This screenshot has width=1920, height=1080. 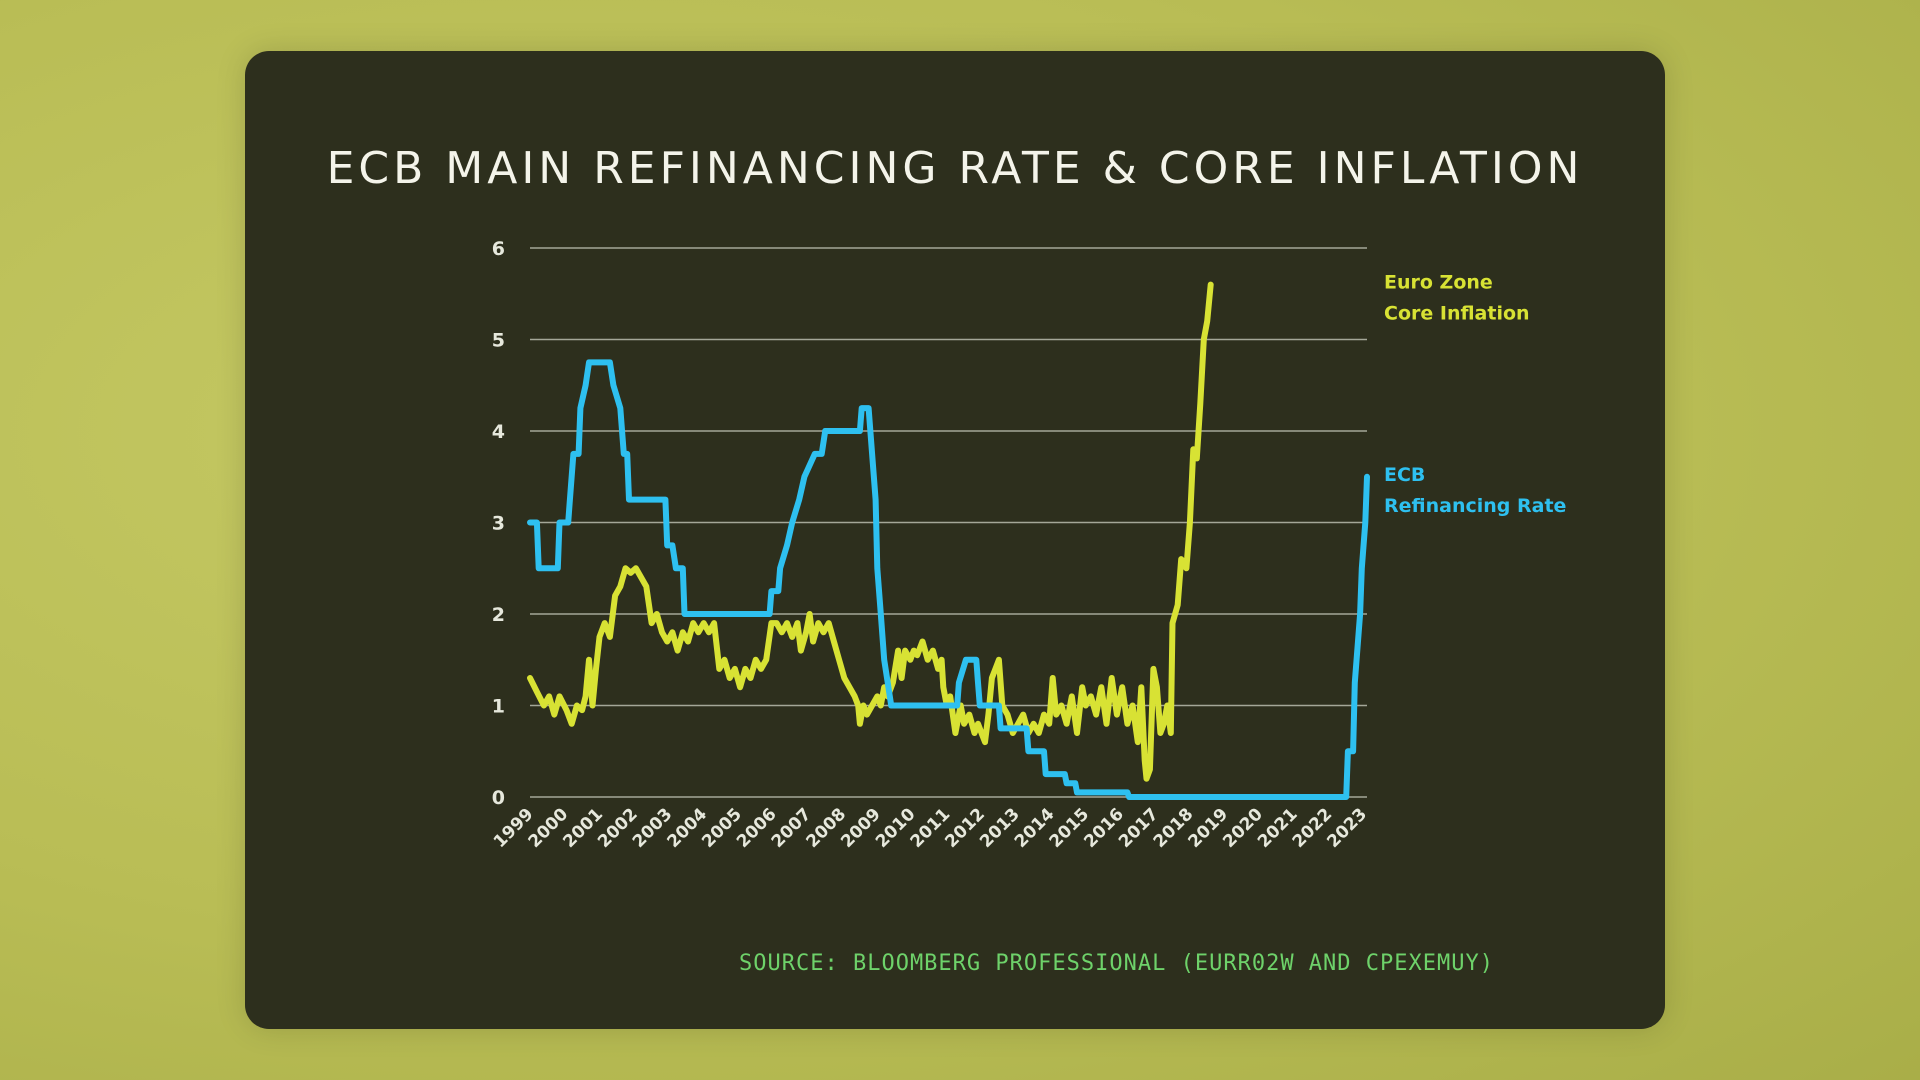 I want to click on y-tick-label: 6, so click(x=498, y=249).